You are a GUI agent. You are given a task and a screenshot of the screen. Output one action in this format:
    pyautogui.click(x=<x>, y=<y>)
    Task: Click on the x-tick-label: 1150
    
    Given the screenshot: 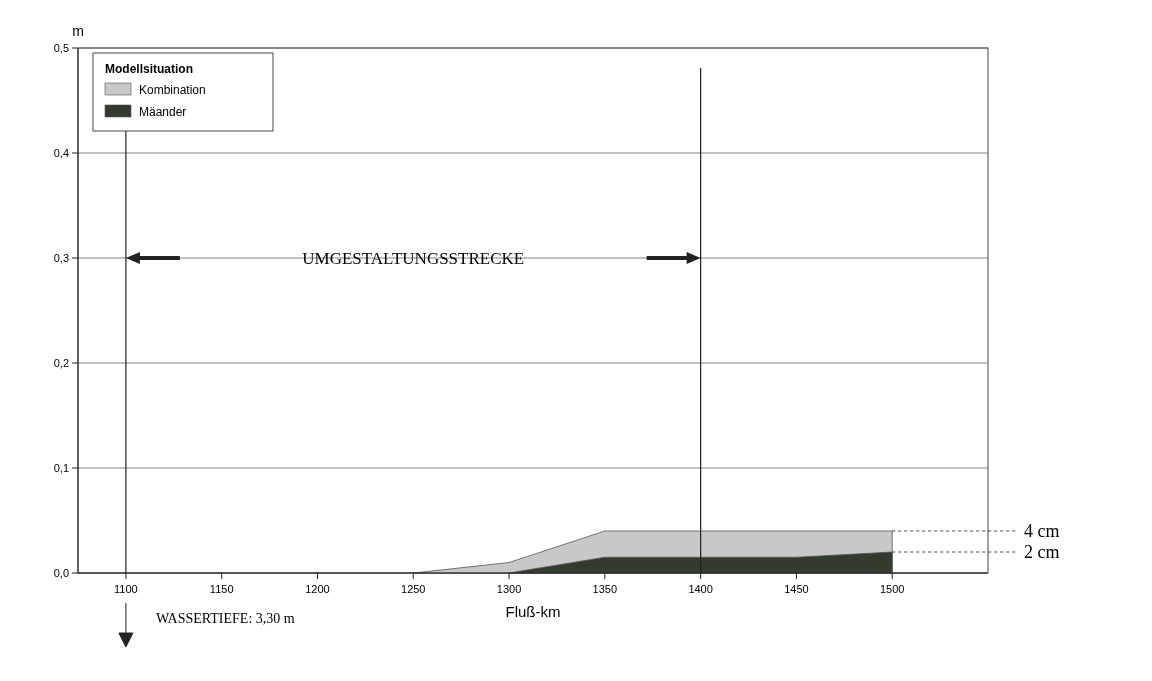 What is the action you would take?
    pyautogui.click(x=221, y=589)
    